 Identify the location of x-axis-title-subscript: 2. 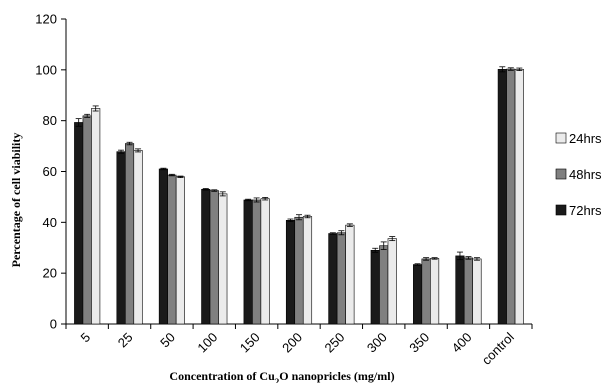
(277, 380).